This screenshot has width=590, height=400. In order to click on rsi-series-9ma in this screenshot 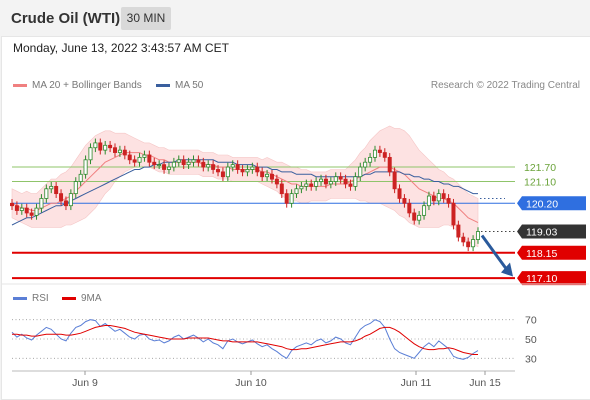, I will do `click(245, 340)`.